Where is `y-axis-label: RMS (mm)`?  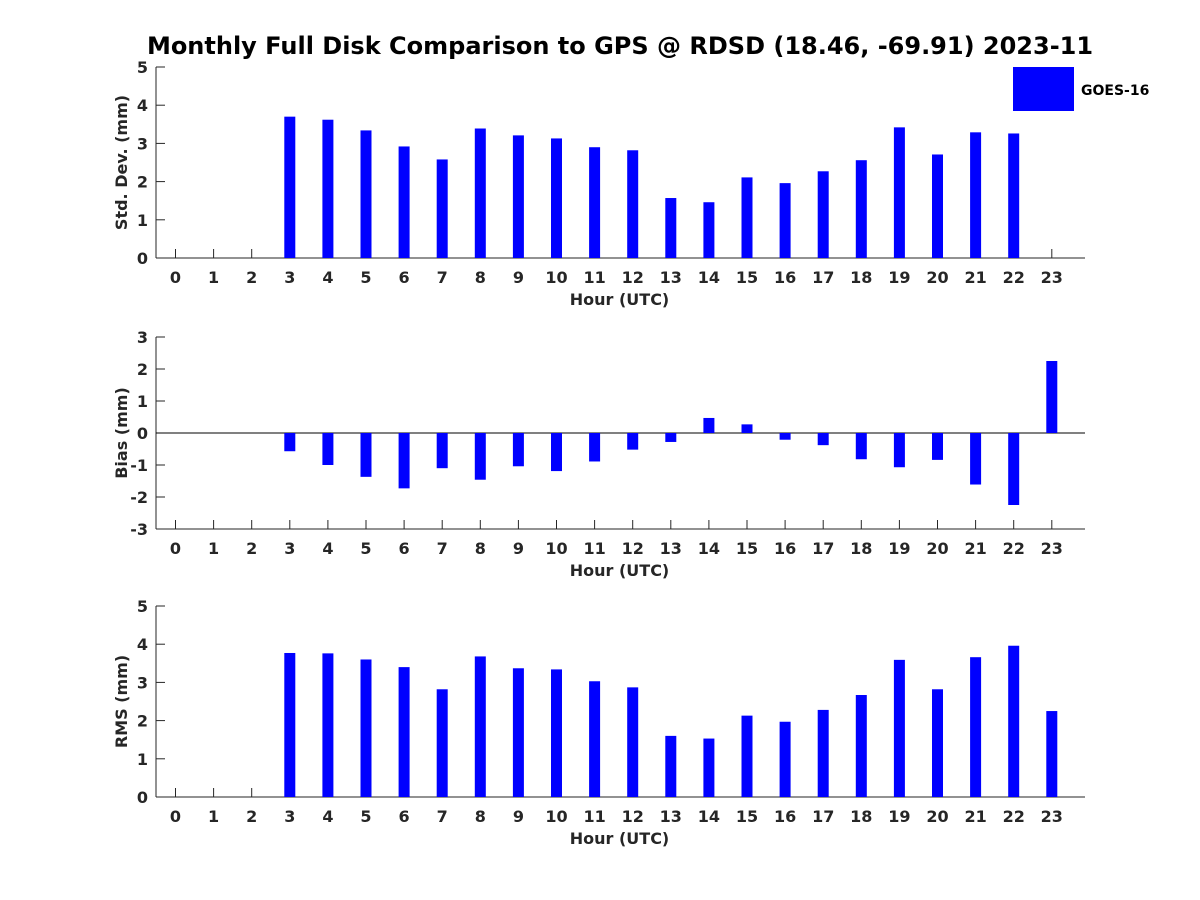 y-axis-label: RMS (mm) is located at coordinates (121, 701).